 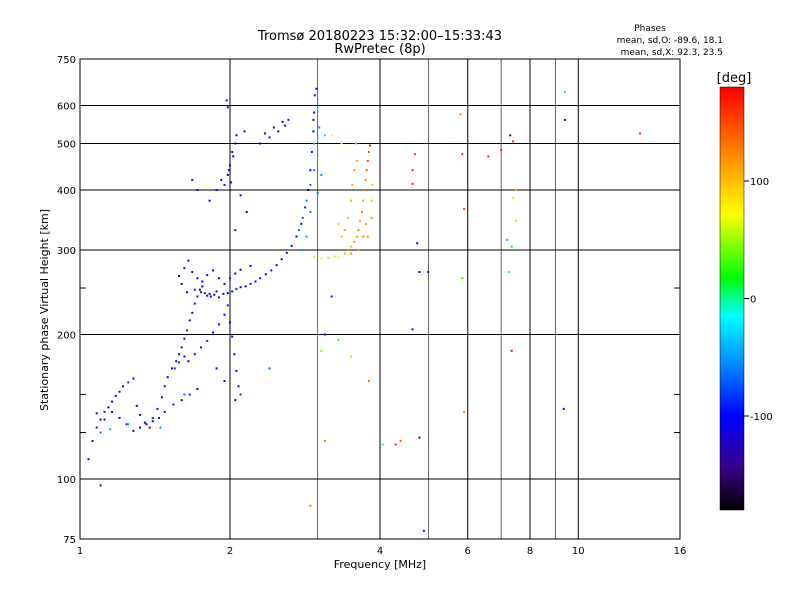 I want to click on y-tick-label: 75, so click(x=69, y=540).